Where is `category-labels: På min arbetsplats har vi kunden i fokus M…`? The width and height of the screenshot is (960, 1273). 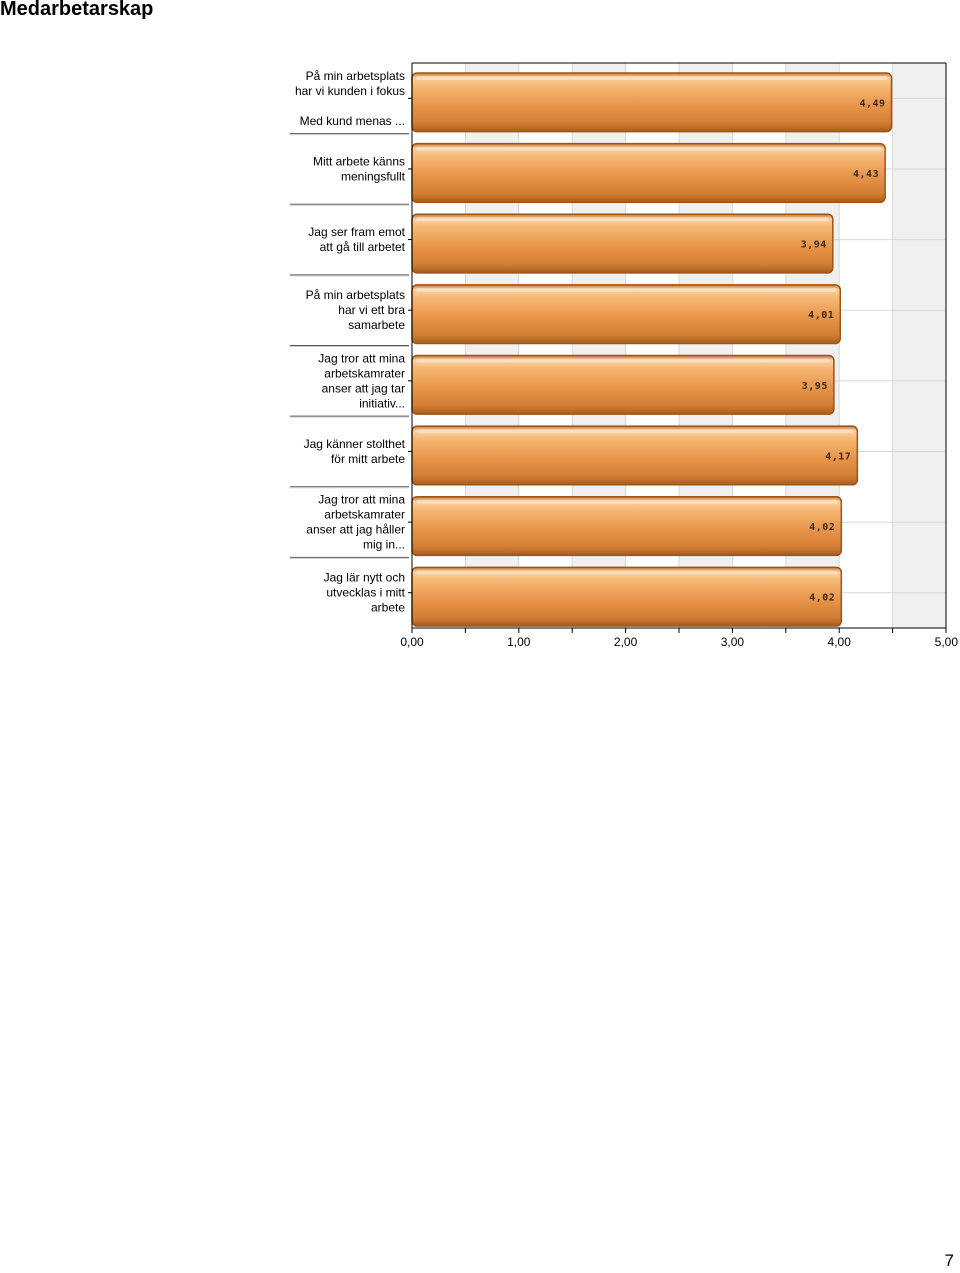
category-labels: På min arbetsplats har vi kunden i fokus M… is located at coordinates (349, 342).